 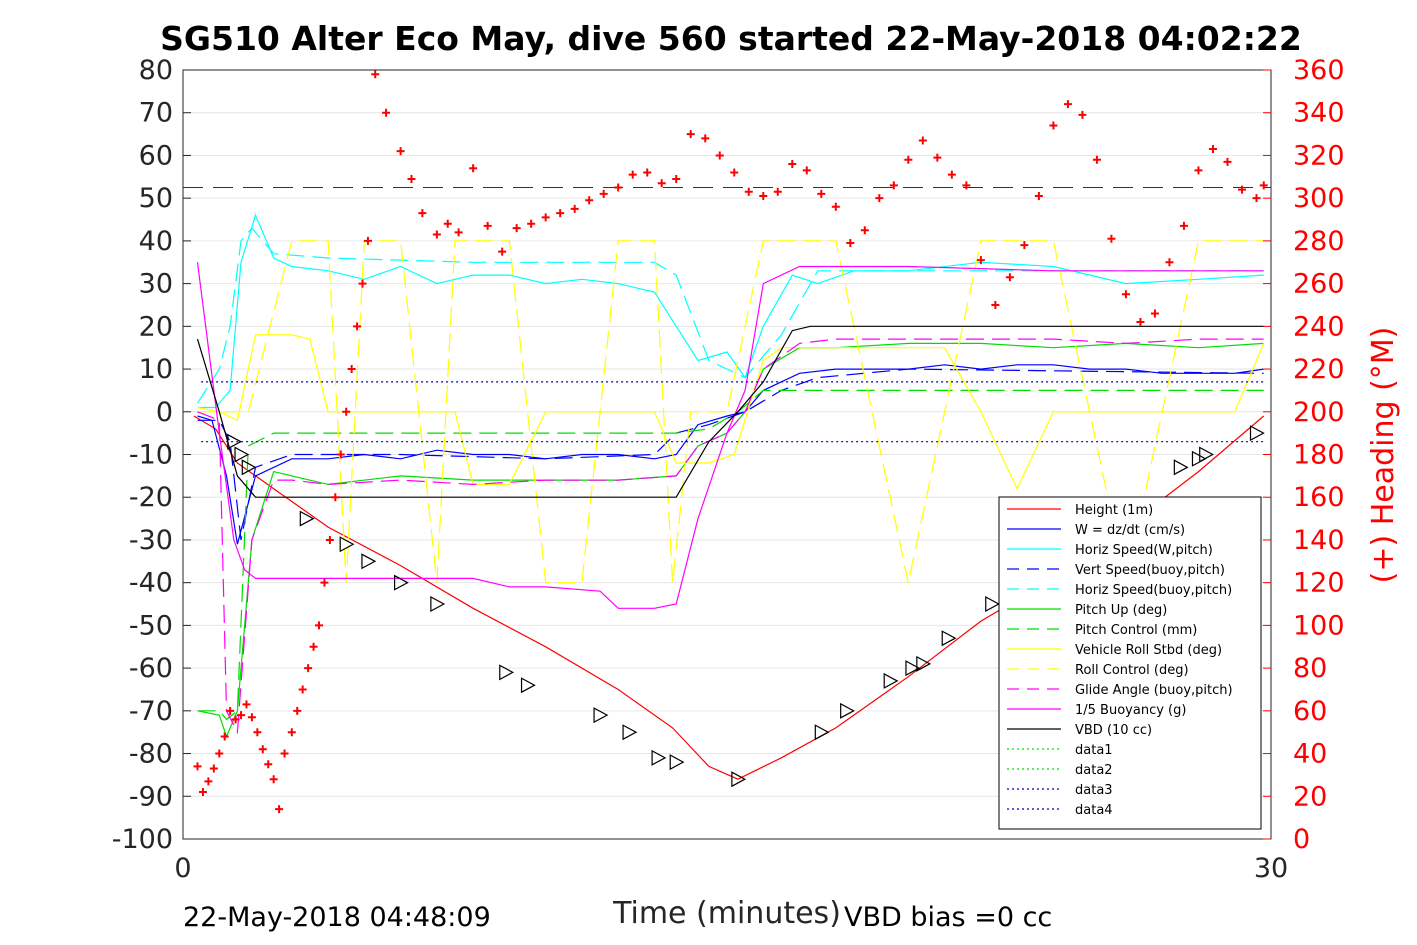 I want to click on legend-entry: VBD (10 cc), so click(x=1113, y=730).